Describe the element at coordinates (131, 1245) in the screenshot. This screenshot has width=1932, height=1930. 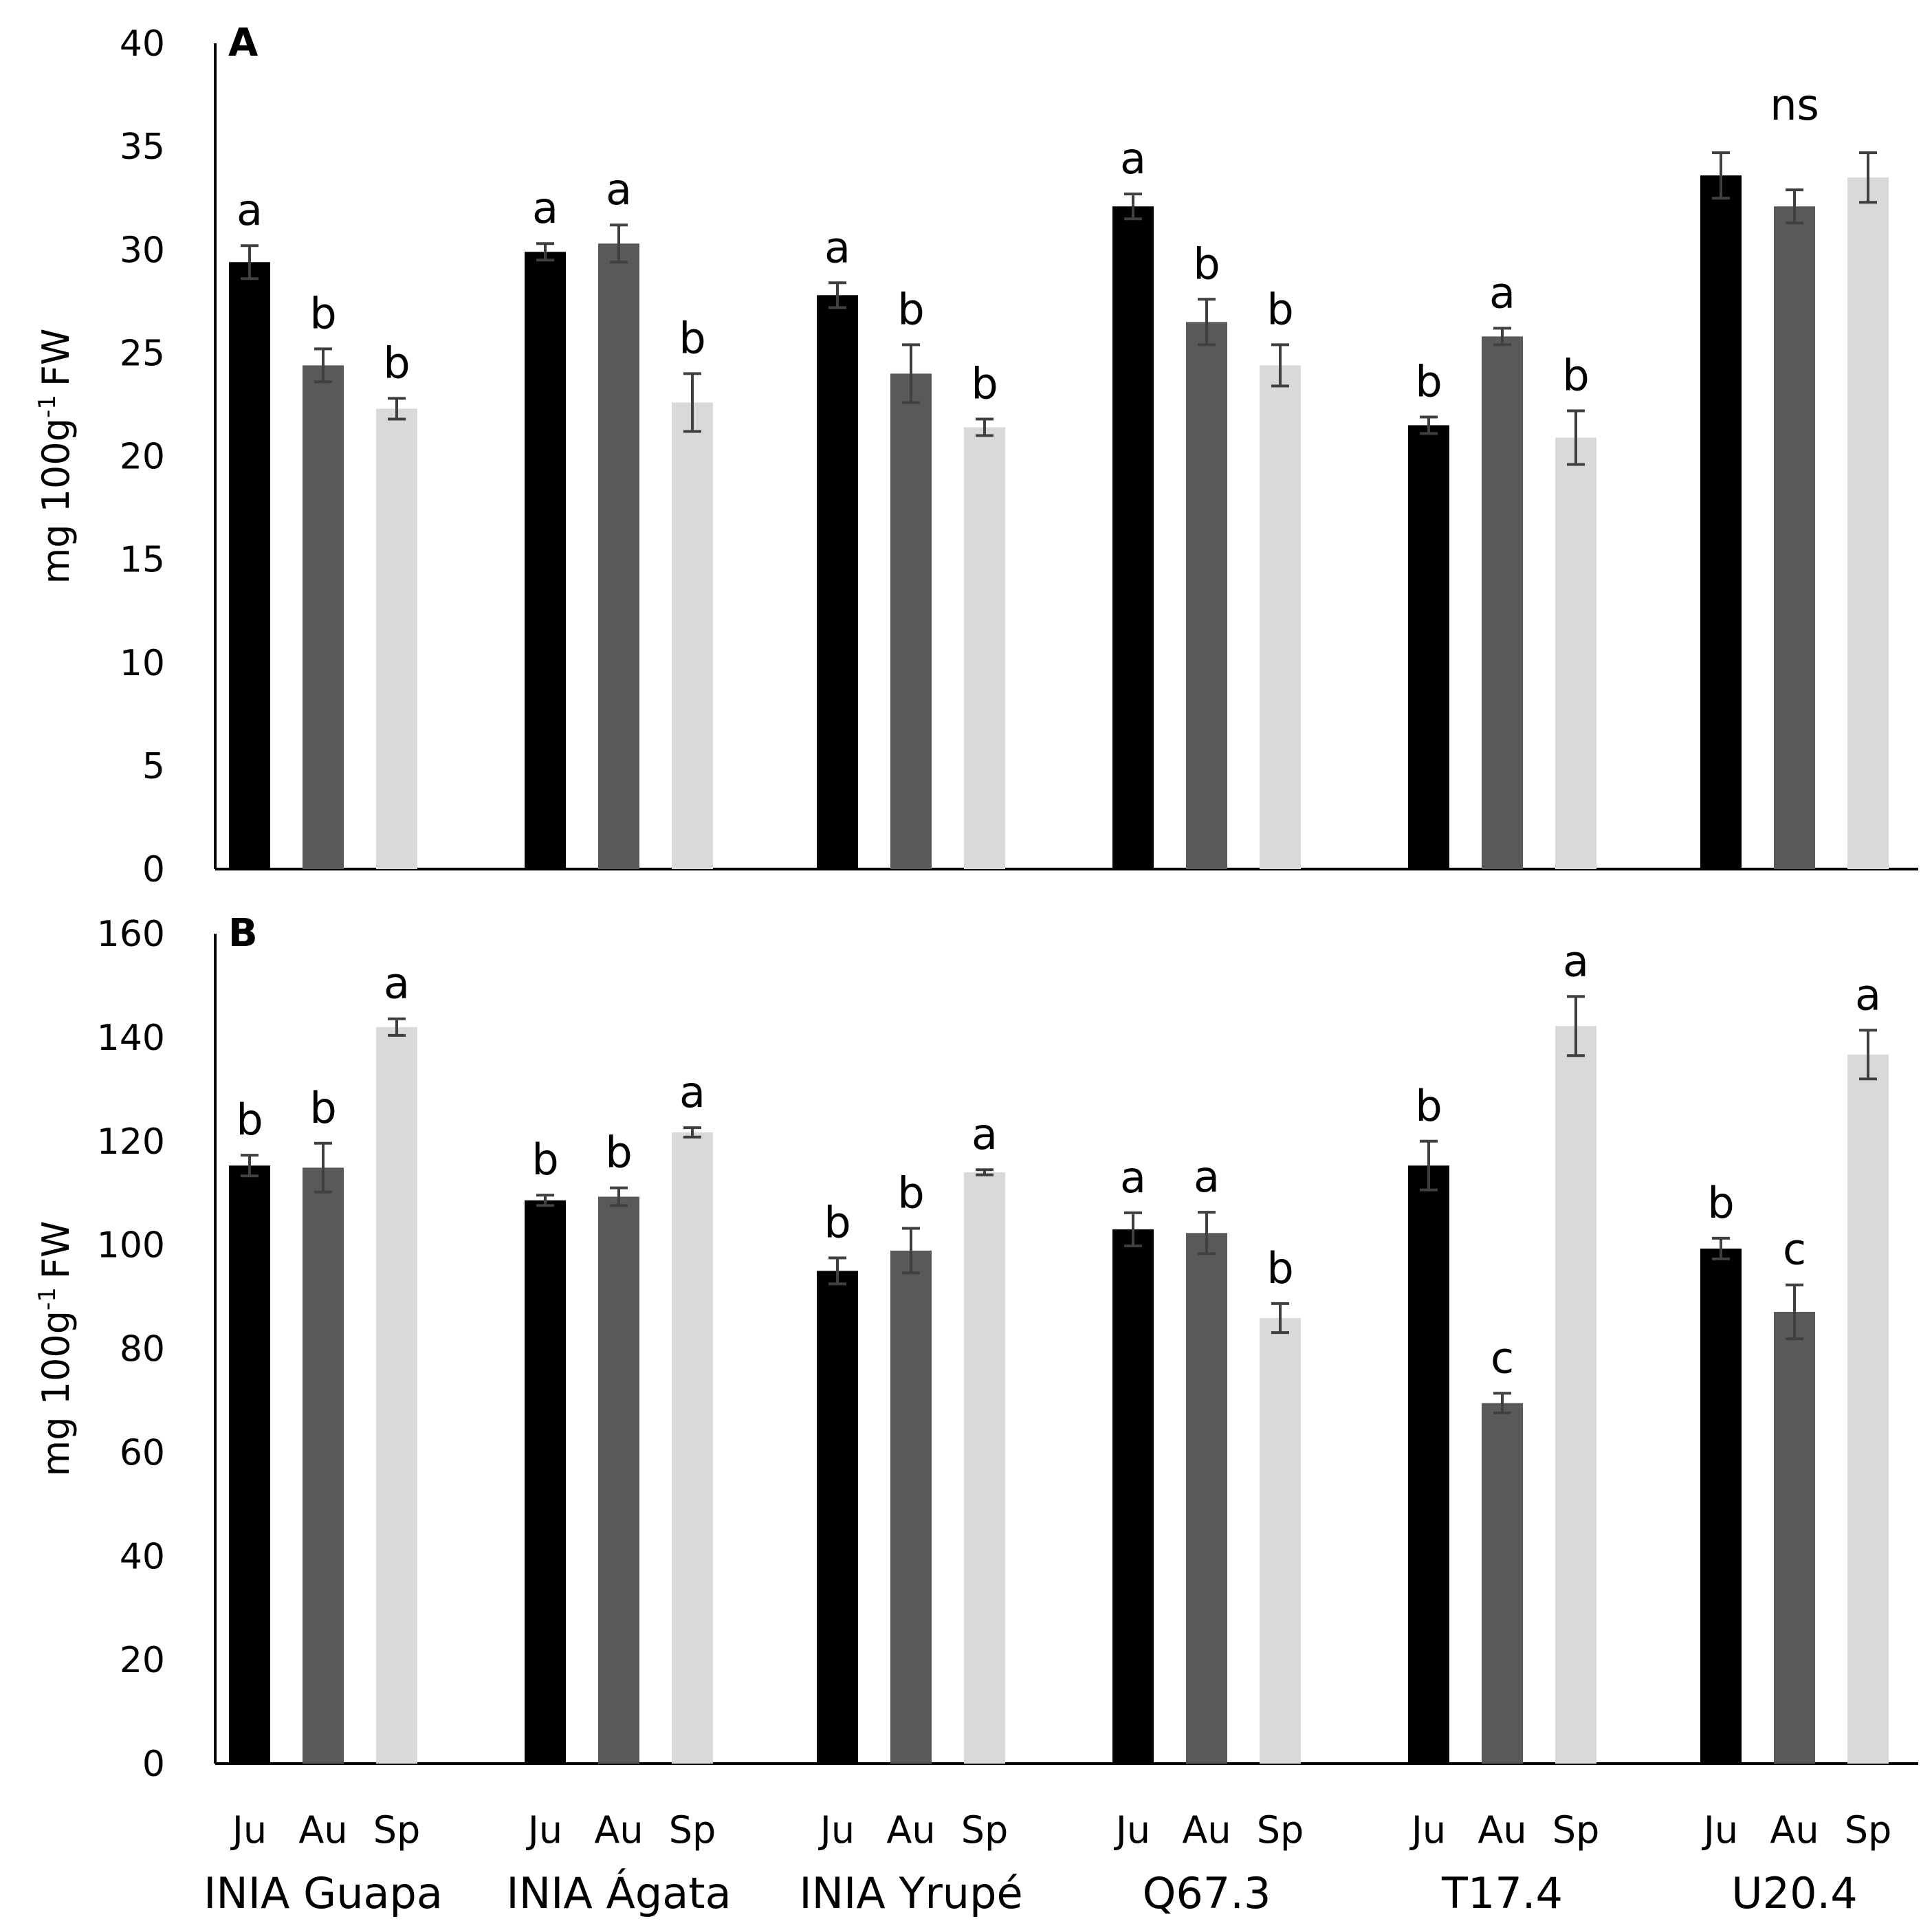
I see `y-tick-label: 100` at that location.